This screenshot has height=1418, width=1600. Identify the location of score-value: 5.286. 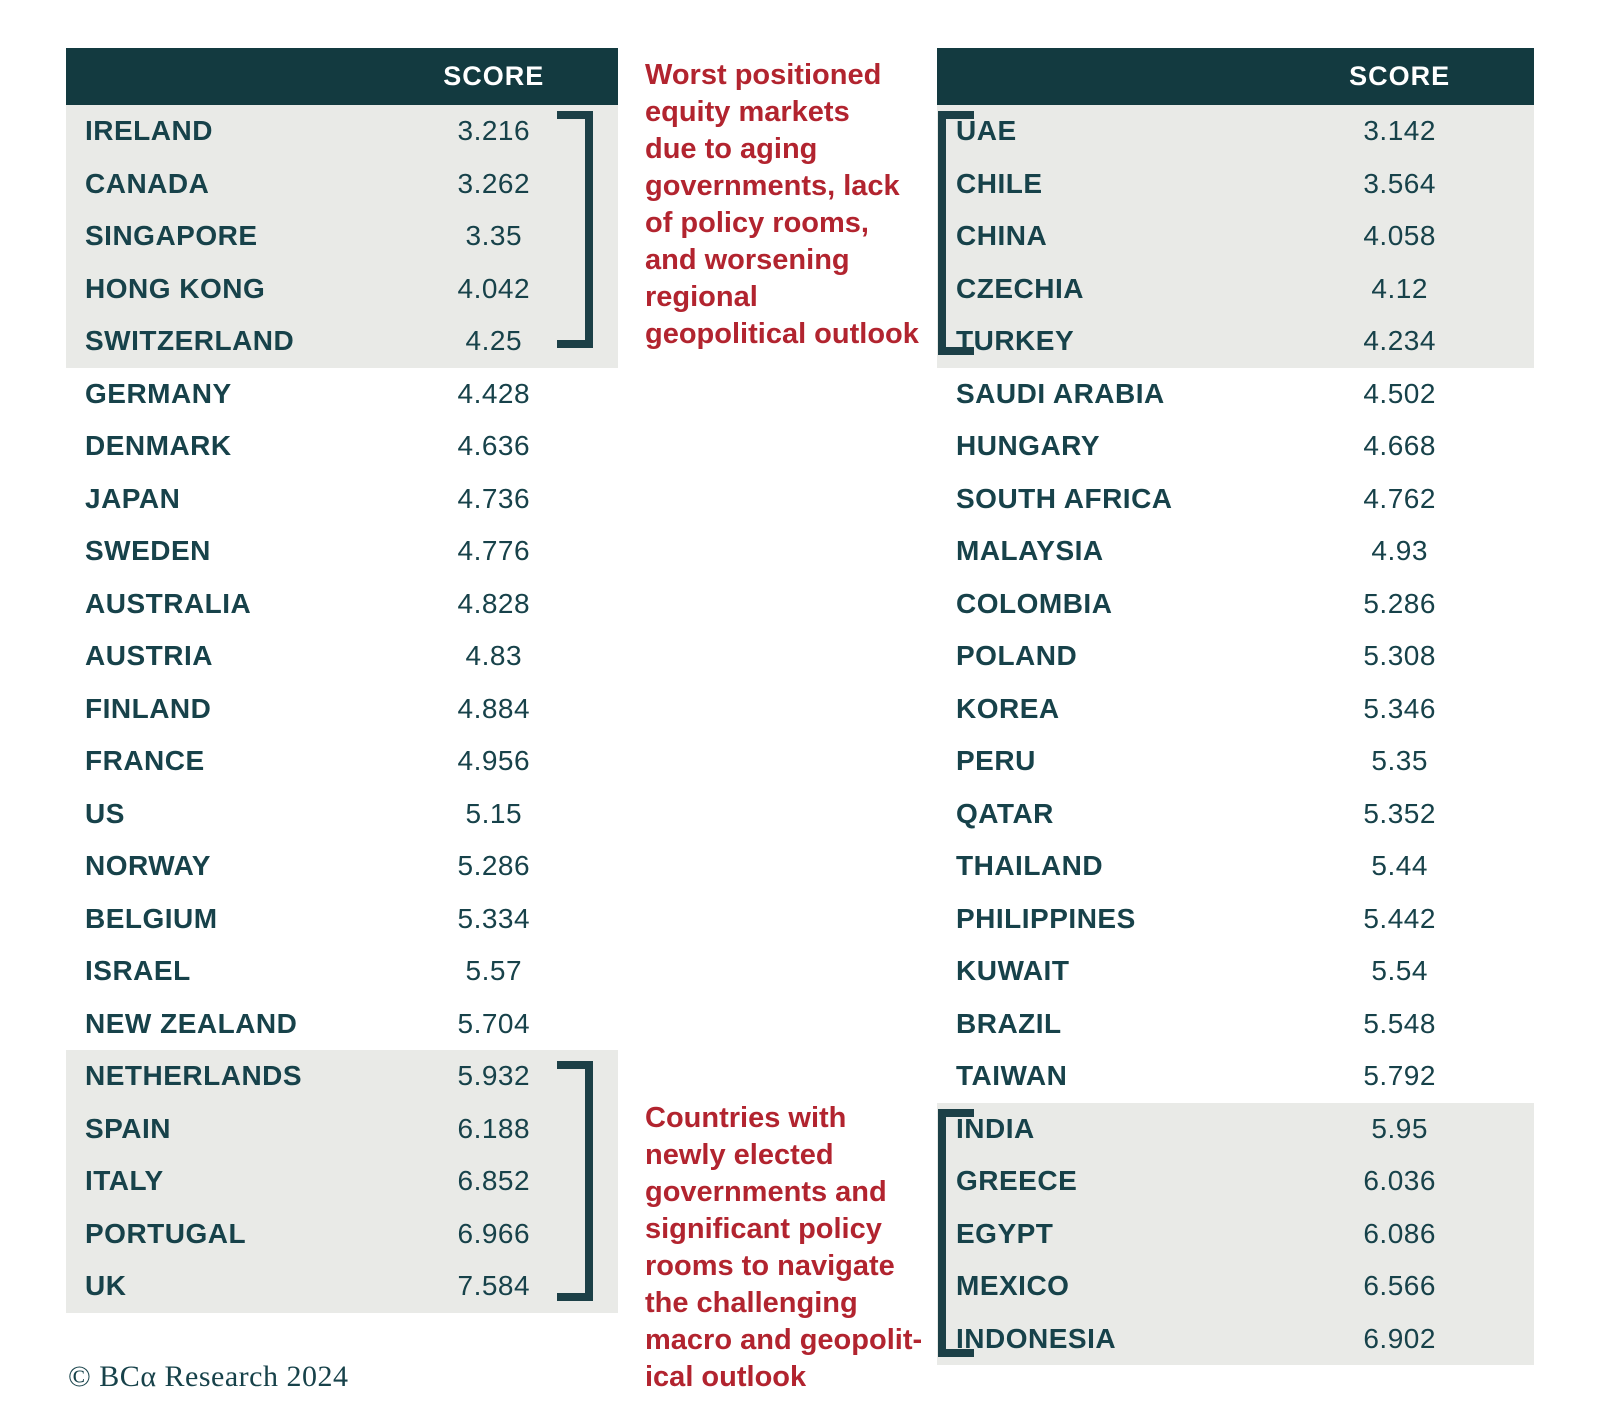
(1399, 603).